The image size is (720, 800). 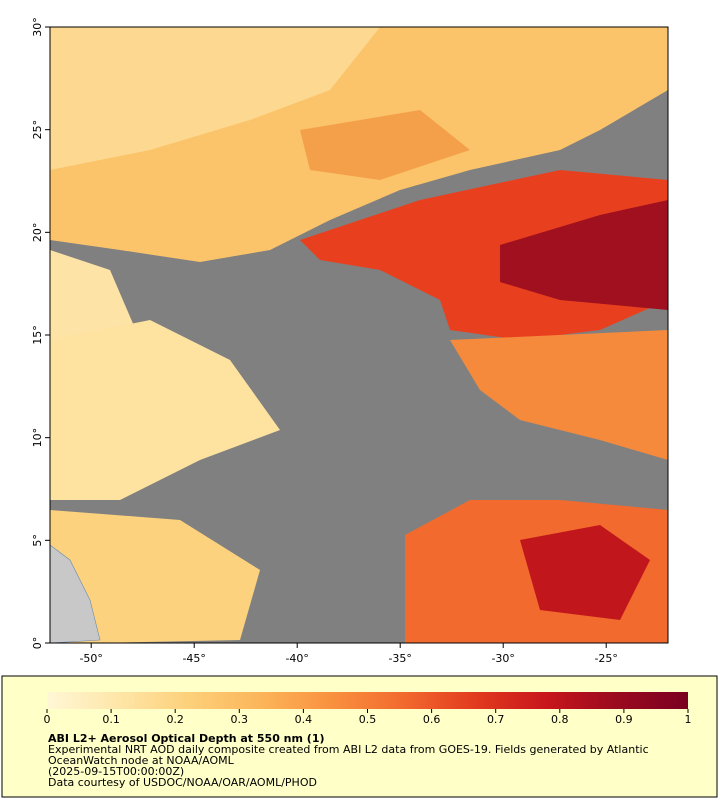 What do you see at coordinates (37, 27) in the screenshot?
I see `y-tick-label: 30°` at bounding box center [37, 27].